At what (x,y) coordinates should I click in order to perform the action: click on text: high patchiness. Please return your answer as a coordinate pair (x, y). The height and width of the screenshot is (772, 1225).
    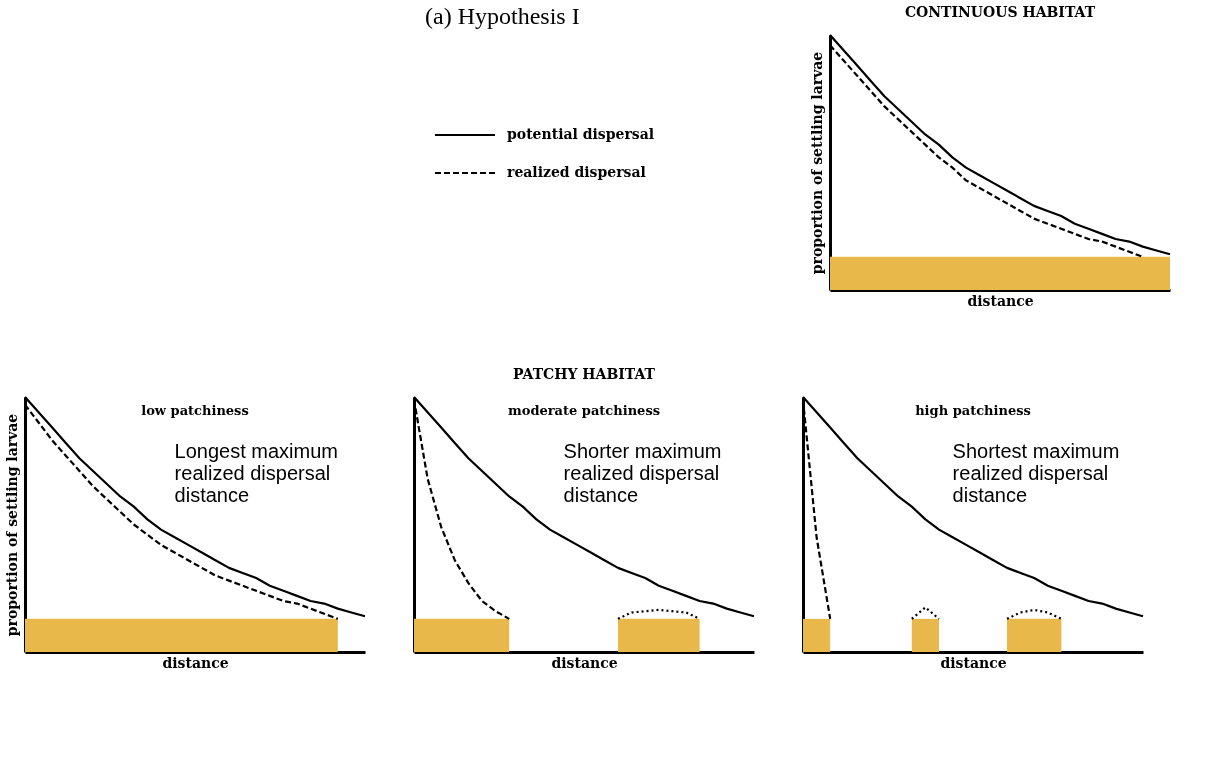
    Looking at the image, I should click on (973, 410).